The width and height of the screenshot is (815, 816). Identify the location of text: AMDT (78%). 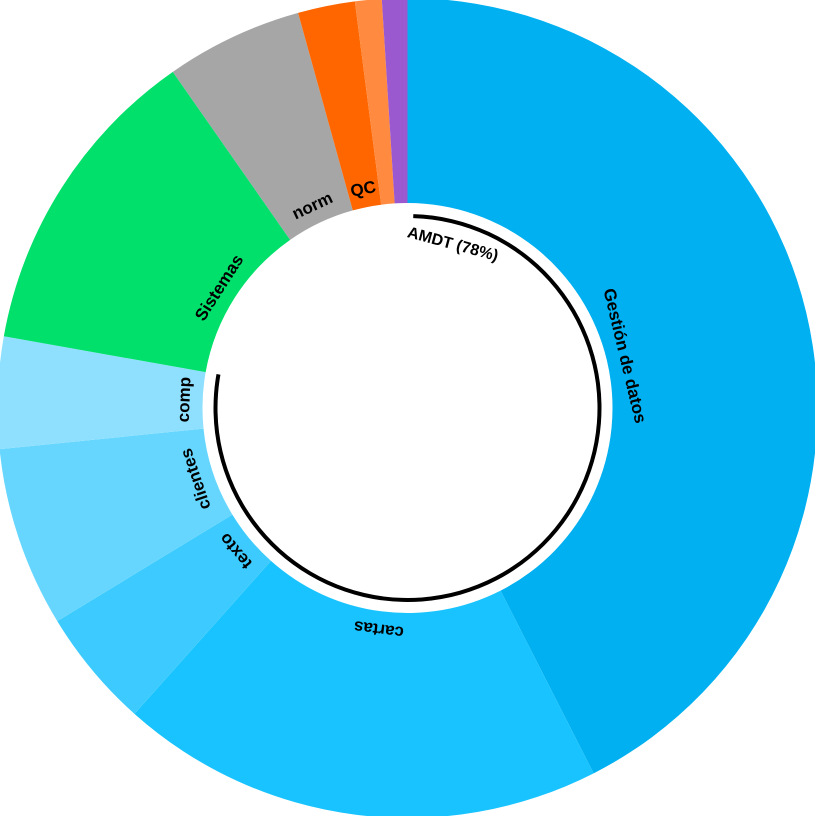
(452, 244).